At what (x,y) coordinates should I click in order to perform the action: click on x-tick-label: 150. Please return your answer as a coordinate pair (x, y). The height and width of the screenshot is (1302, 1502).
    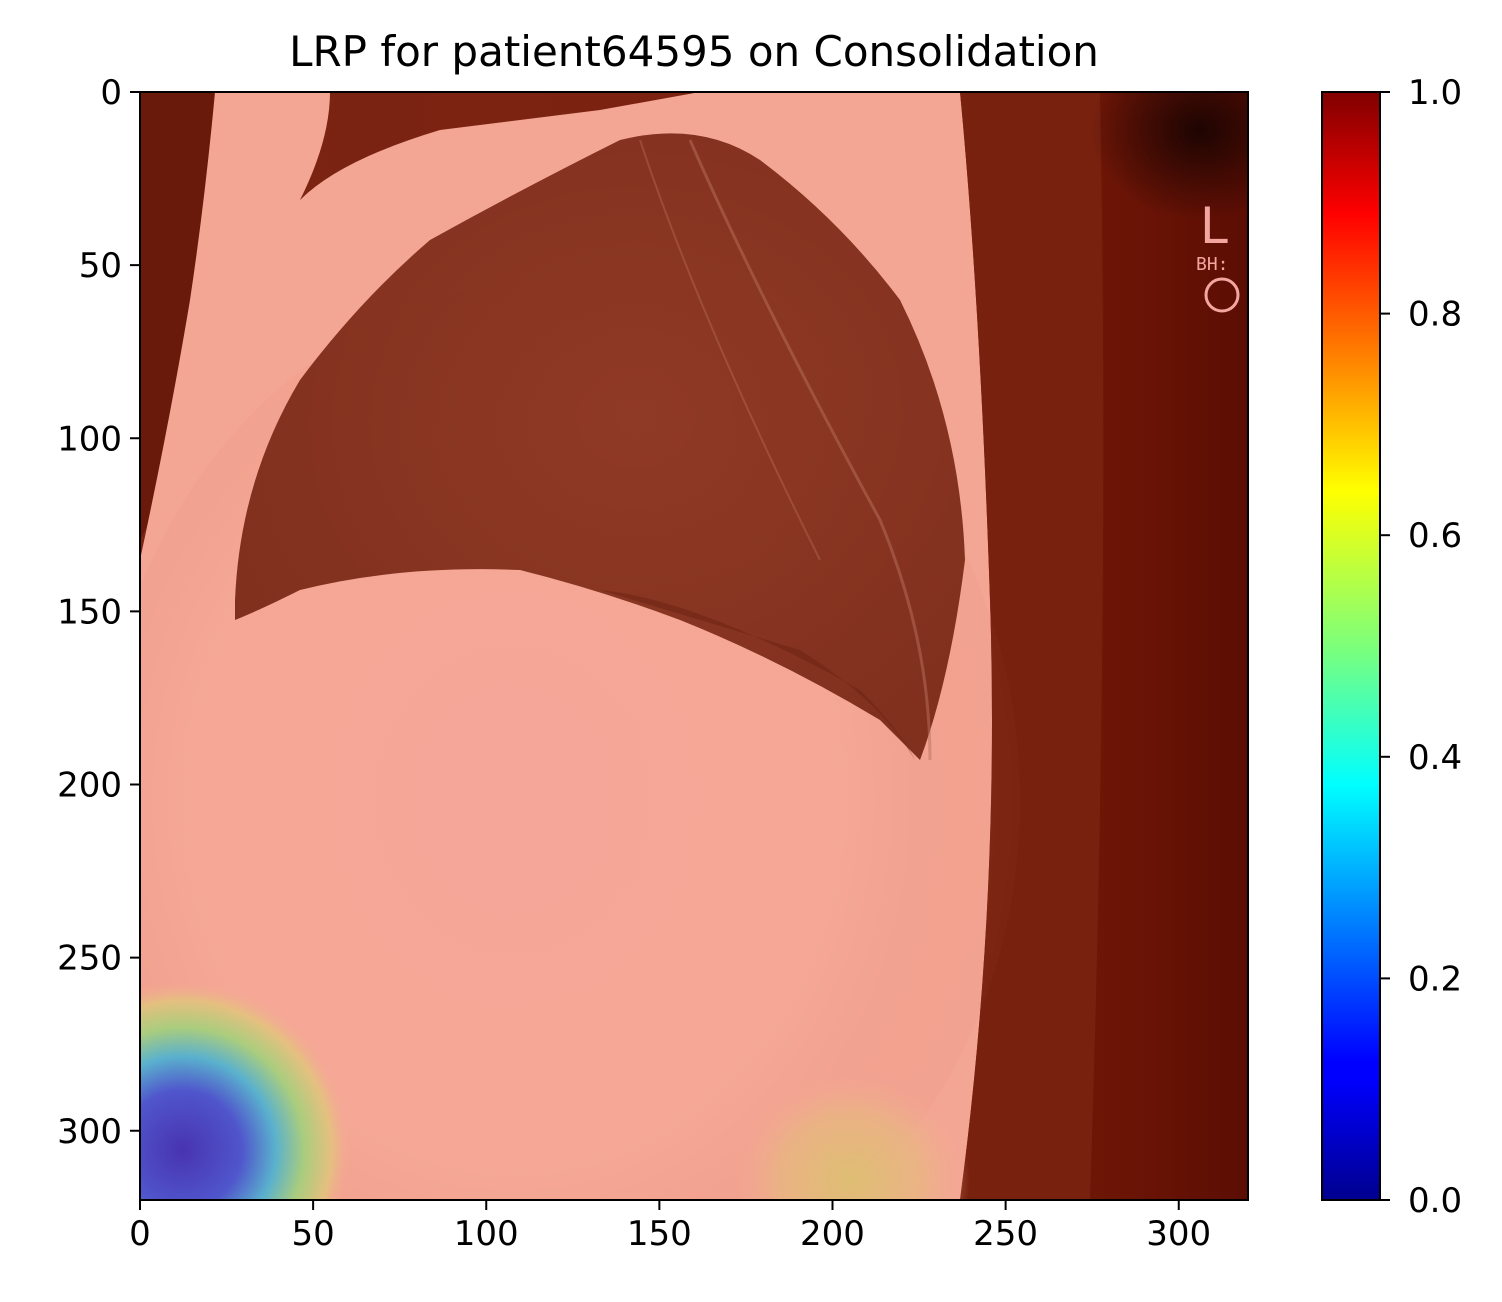
    Looking at the image, I should click on (659, 1234).